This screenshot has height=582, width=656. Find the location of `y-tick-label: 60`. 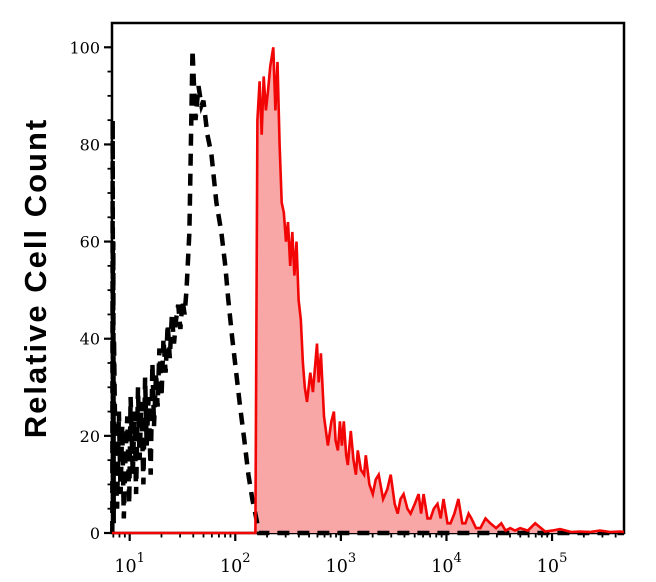

y-tick-label: 60 is located at coordinates (90, 242).